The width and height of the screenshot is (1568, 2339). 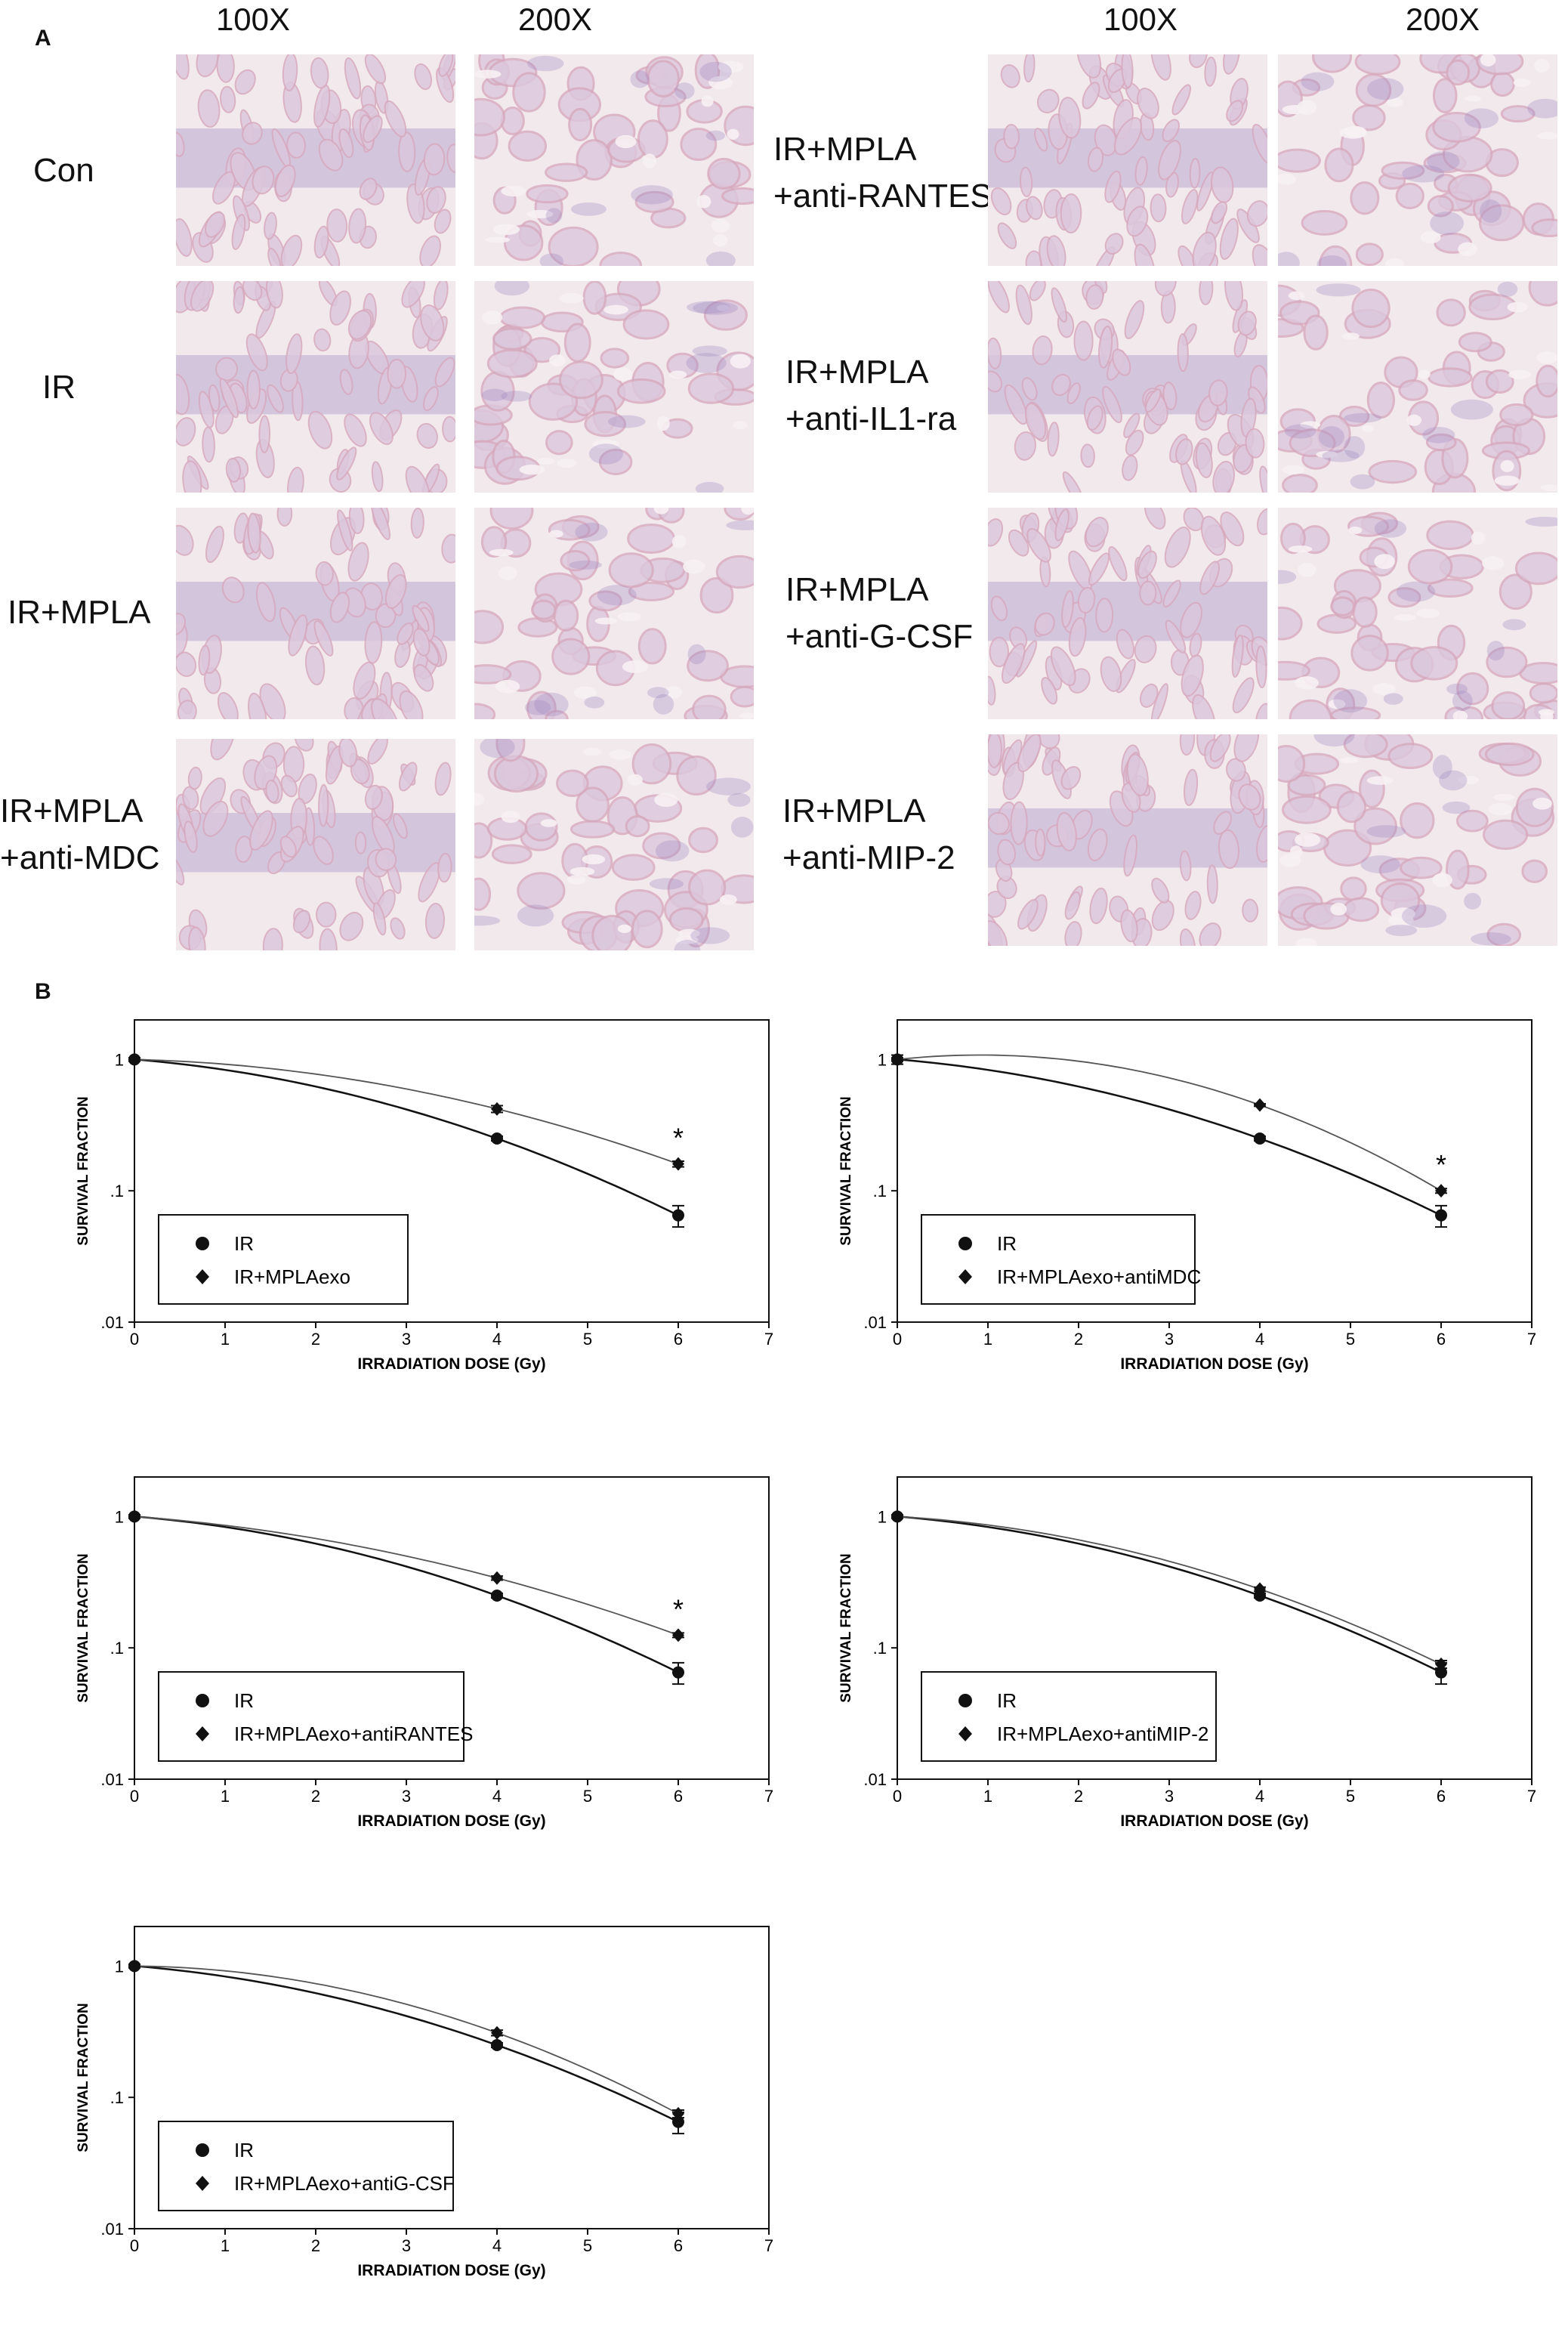 I want to click on mag-label-right-200x: 200X, so click(x=1442, y=19).